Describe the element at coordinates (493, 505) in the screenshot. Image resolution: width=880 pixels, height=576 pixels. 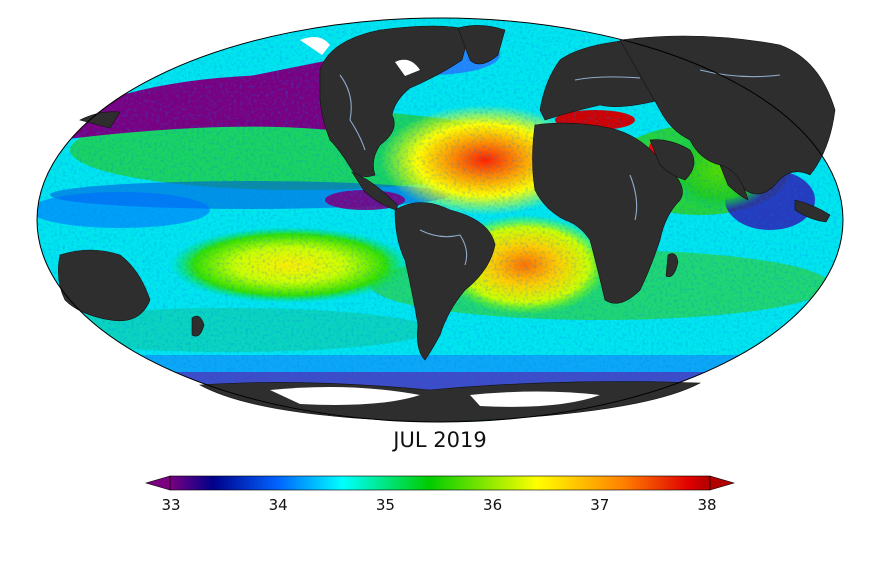
I see `colorbar-tick-label: 36` at that location.